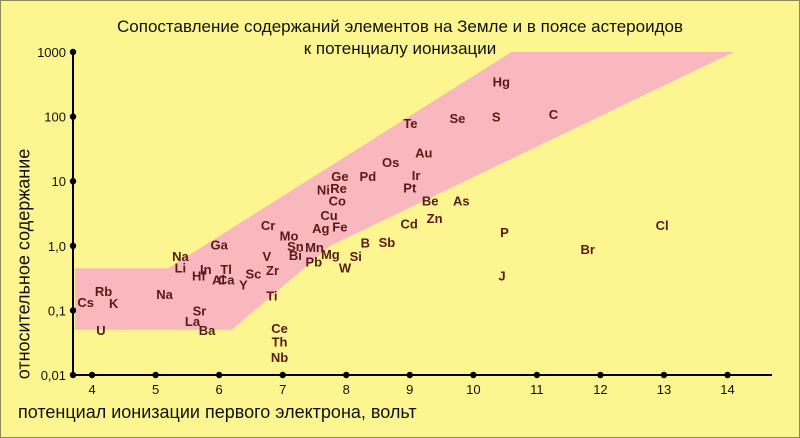 This screenshot has width=800, height=438. What do you see at coordinates (100, 330) in the screenshot?
I see `element-u-label: U` at bounding box center [100, 330].